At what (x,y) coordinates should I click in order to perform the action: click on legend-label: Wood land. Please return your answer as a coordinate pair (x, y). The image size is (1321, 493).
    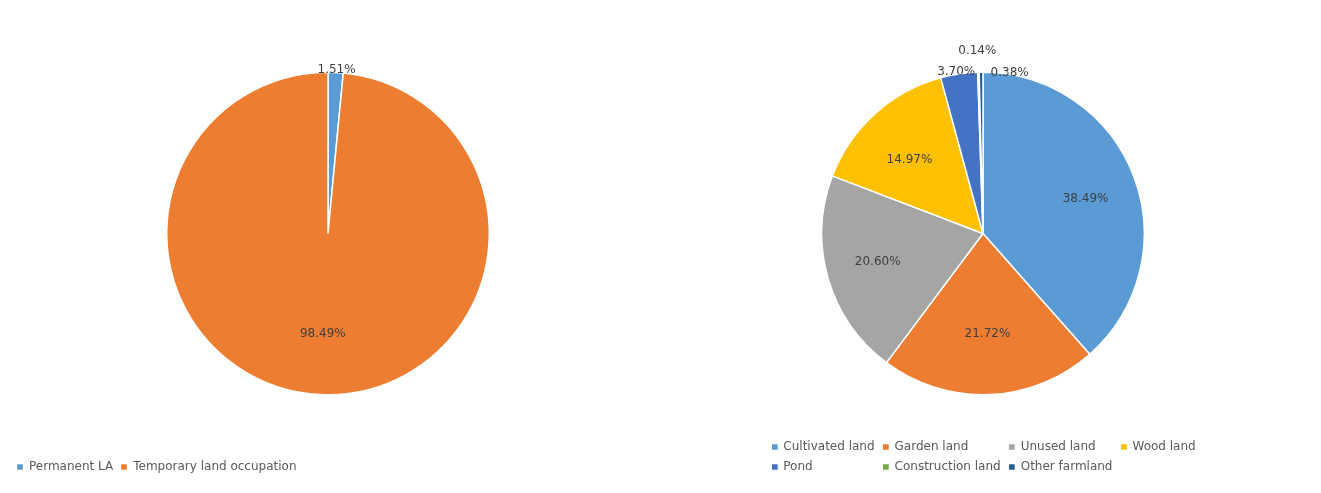
    Looking at the image, I should click on (1164, 446).